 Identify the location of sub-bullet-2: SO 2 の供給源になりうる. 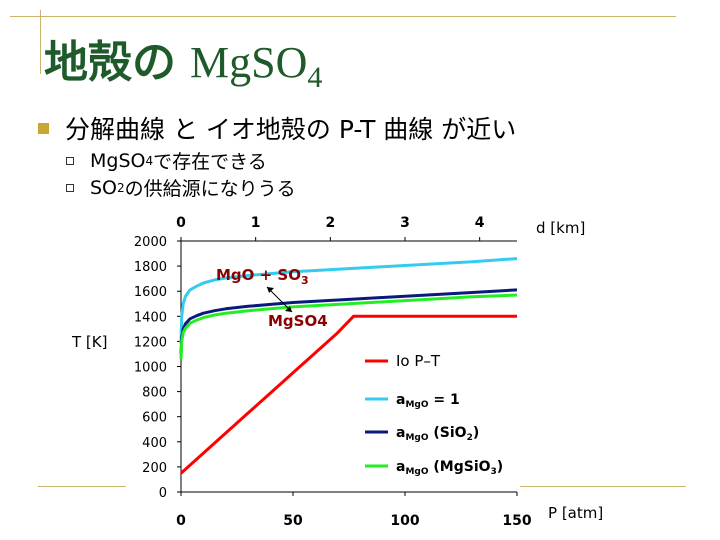
(181, 187).